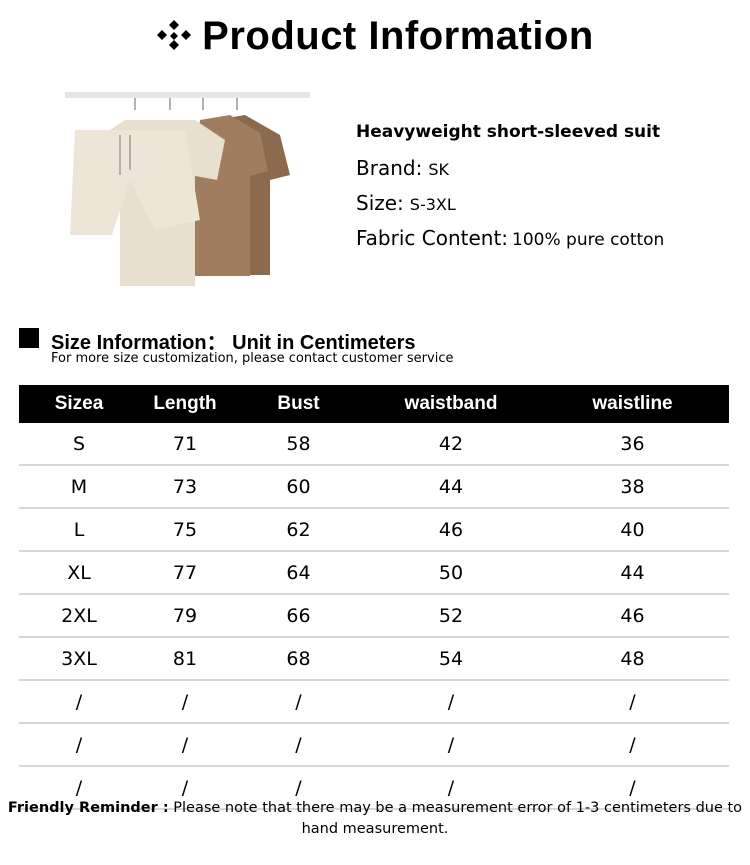  Describe the element at coordinates (451, 659) in the screenshot. I see `table-cell: 54` at that location.